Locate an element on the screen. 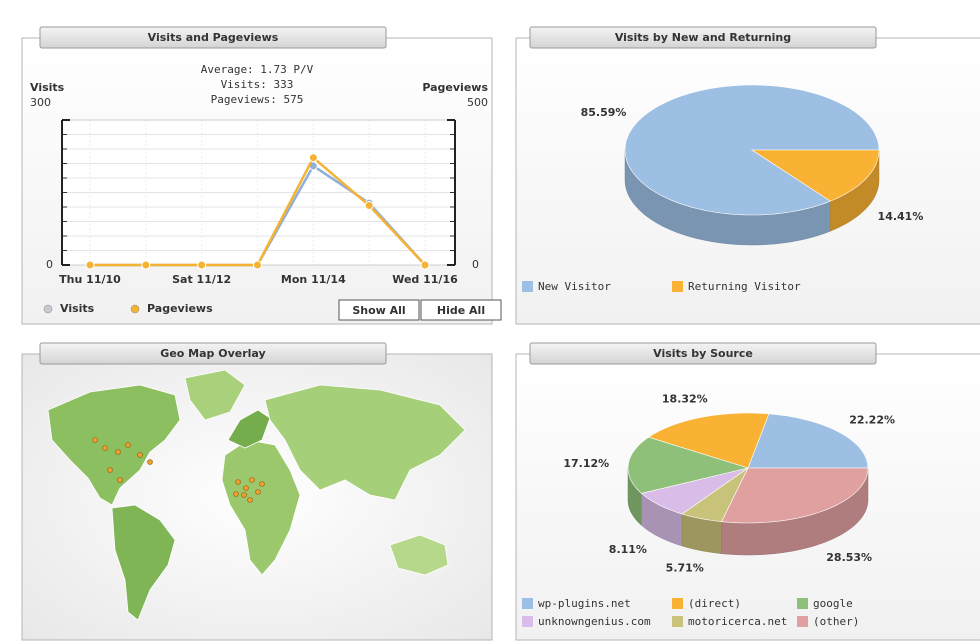  y2-axis-label: Pageviews is located at coordinates (455, 87).